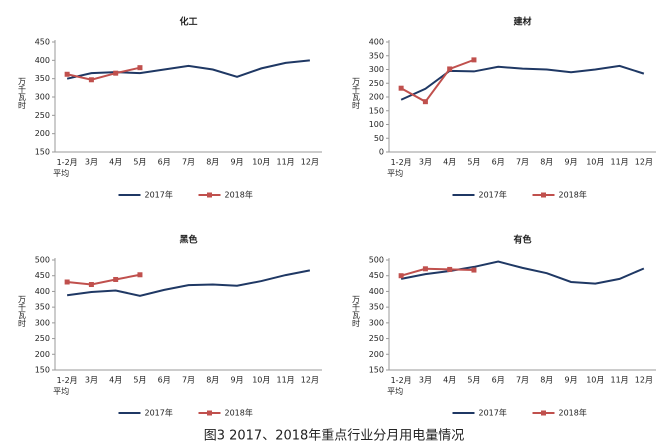 The image size is (669, 447). Describe the element at coordinates (379, 138) in the screenshot. I see `y-tick-label: 50` at that location.